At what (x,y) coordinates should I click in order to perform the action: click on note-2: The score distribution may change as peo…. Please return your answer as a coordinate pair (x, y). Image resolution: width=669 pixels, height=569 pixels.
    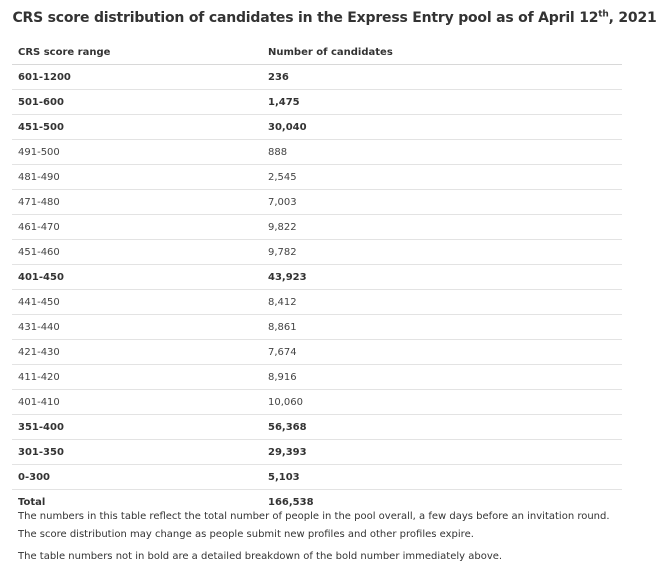
    Looking at the image, I should click on (246, 534).